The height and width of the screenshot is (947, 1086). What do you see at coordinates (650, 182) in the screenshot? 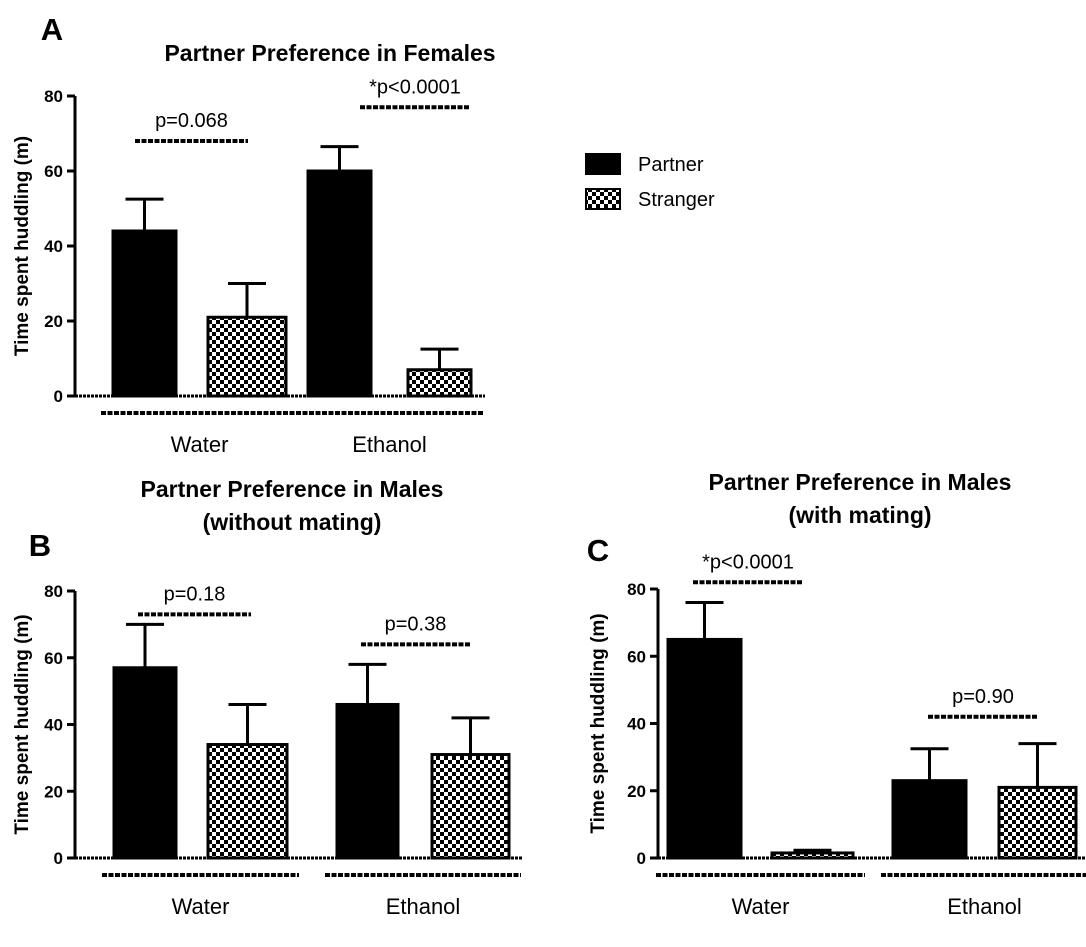
I see `legend: Partner Stranger` at bounding box center [650, 182].